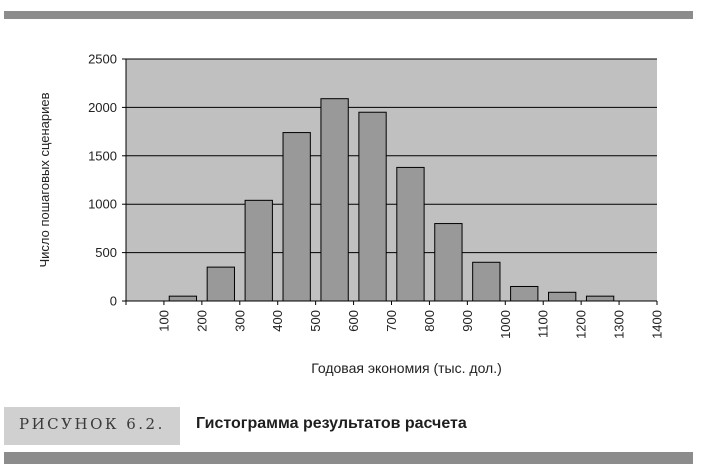  Describe the element at coordinates (406, 368) in the screenshot. I see `x-axis-title: Годовая экономия (тыс. дол.)` at that location.